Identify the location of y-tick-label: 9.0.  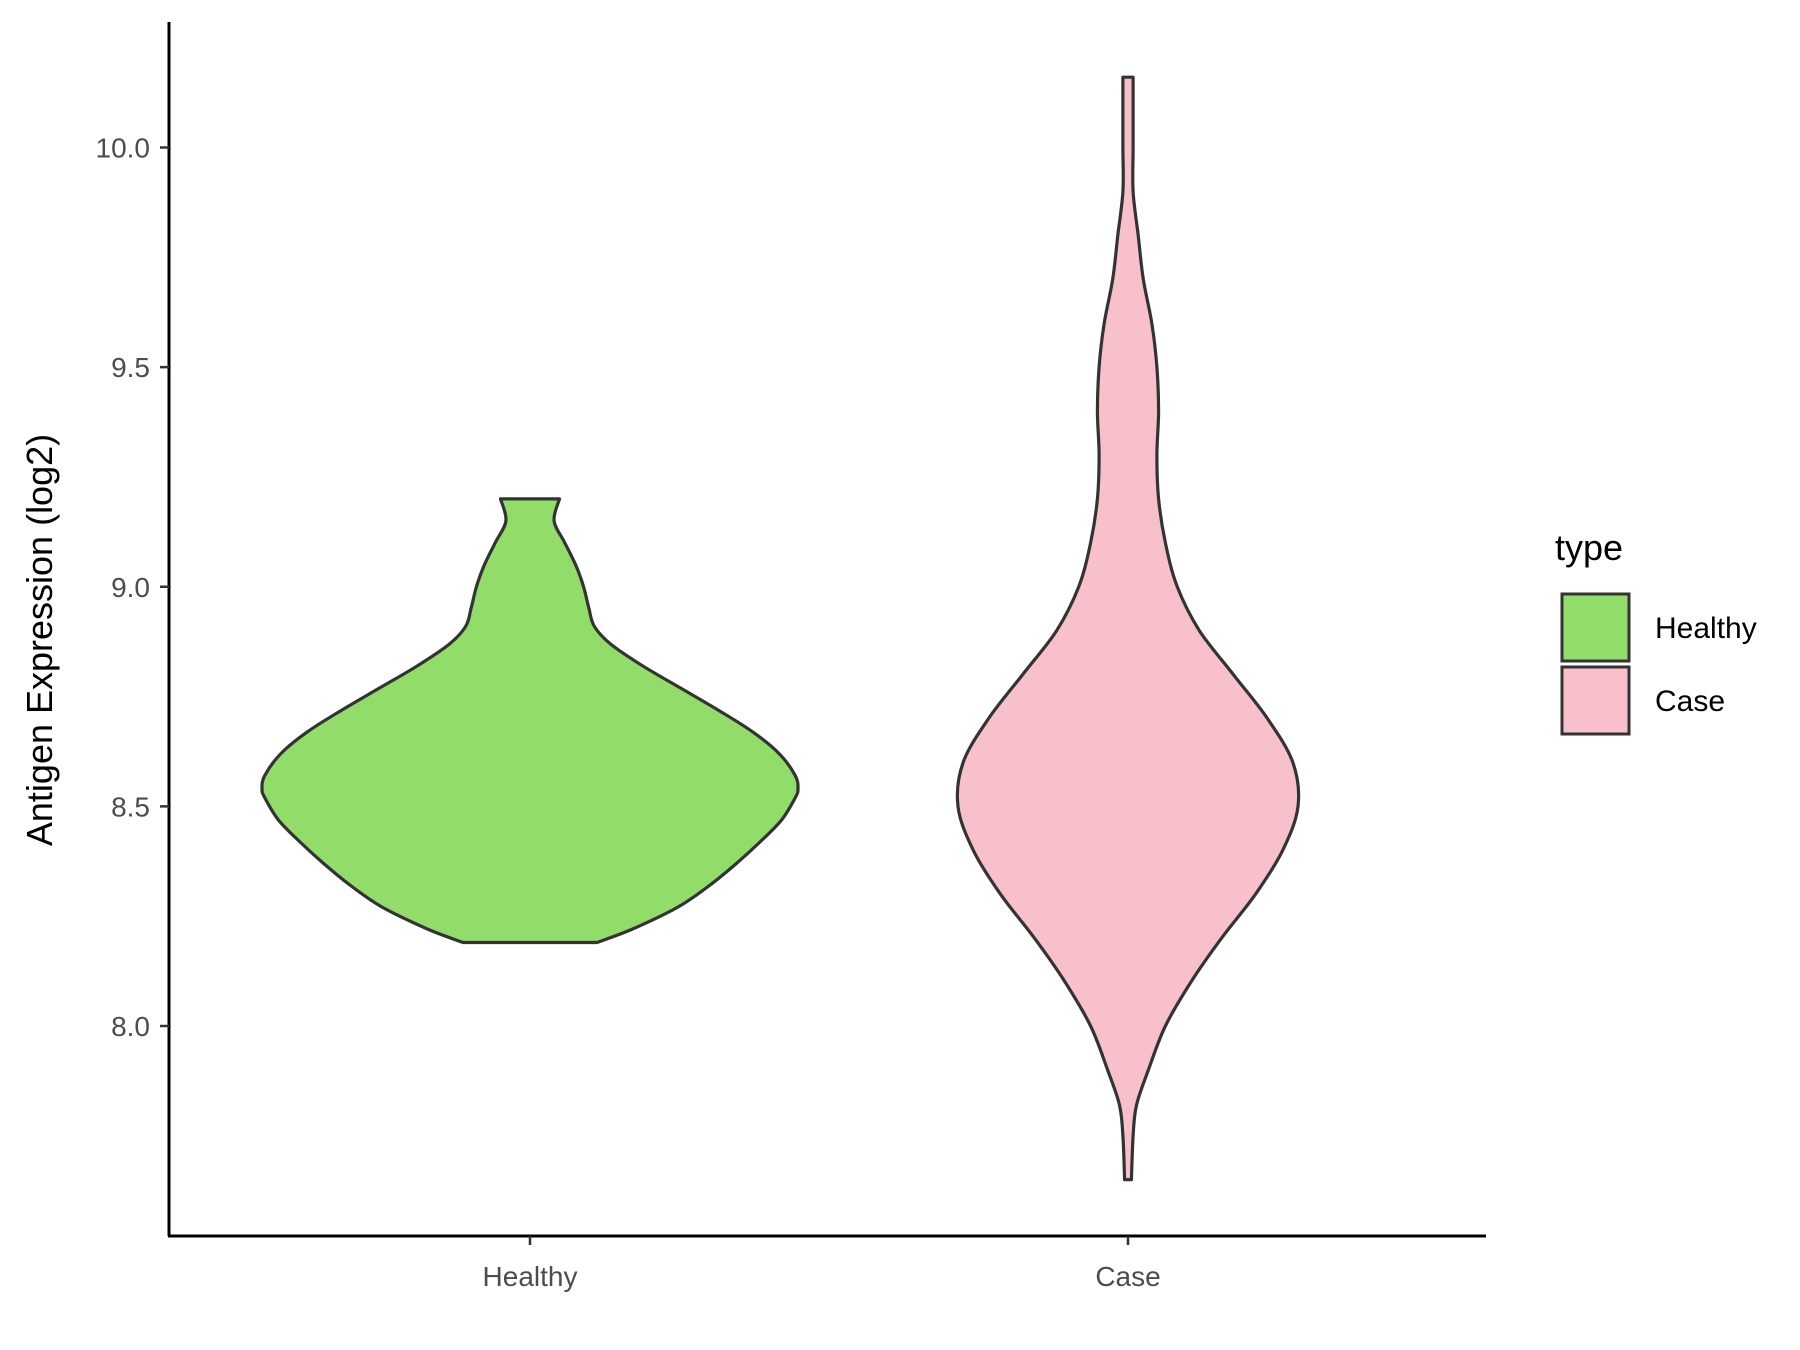
(130, 587).